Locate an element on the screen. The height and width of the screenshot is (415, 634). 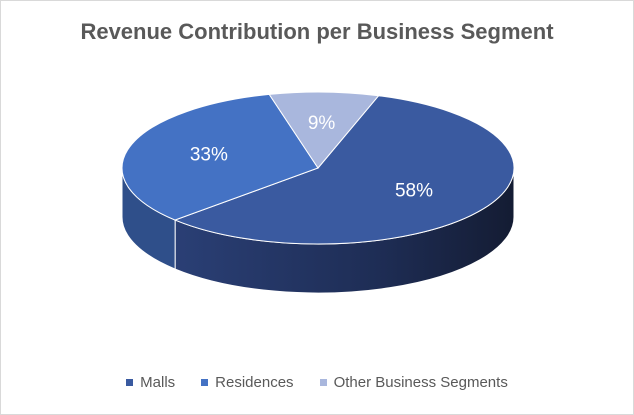
legend-item-other-business-segments: Other Business Segments is located at coordinates (413, 382).